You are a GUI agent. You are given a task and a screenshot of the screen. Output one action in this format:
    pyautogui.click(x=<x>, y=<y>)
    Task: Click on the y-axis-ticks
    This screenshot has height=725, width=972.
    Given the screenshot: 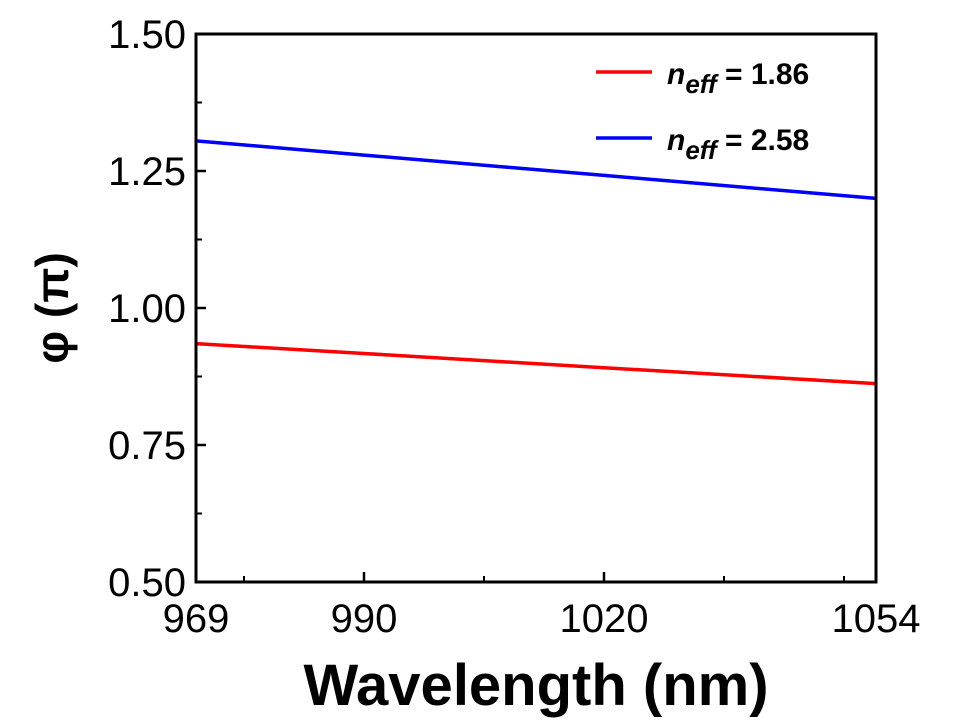 What is the action you would take?
    pyautogui.click(x=201, y=308)
    